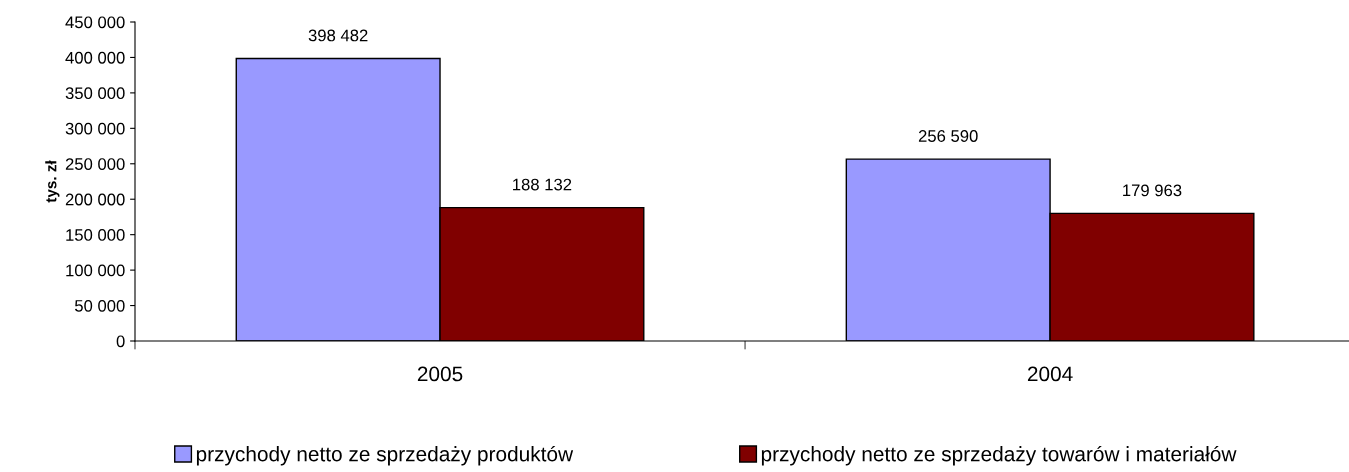 The image size is (1349, 472). What do you see at coordinates (999, 455) in the screenshot?
I see `legend-label: przychody netto ze sprzedaży towarów i materiałów` at bounding box center [999, 455].